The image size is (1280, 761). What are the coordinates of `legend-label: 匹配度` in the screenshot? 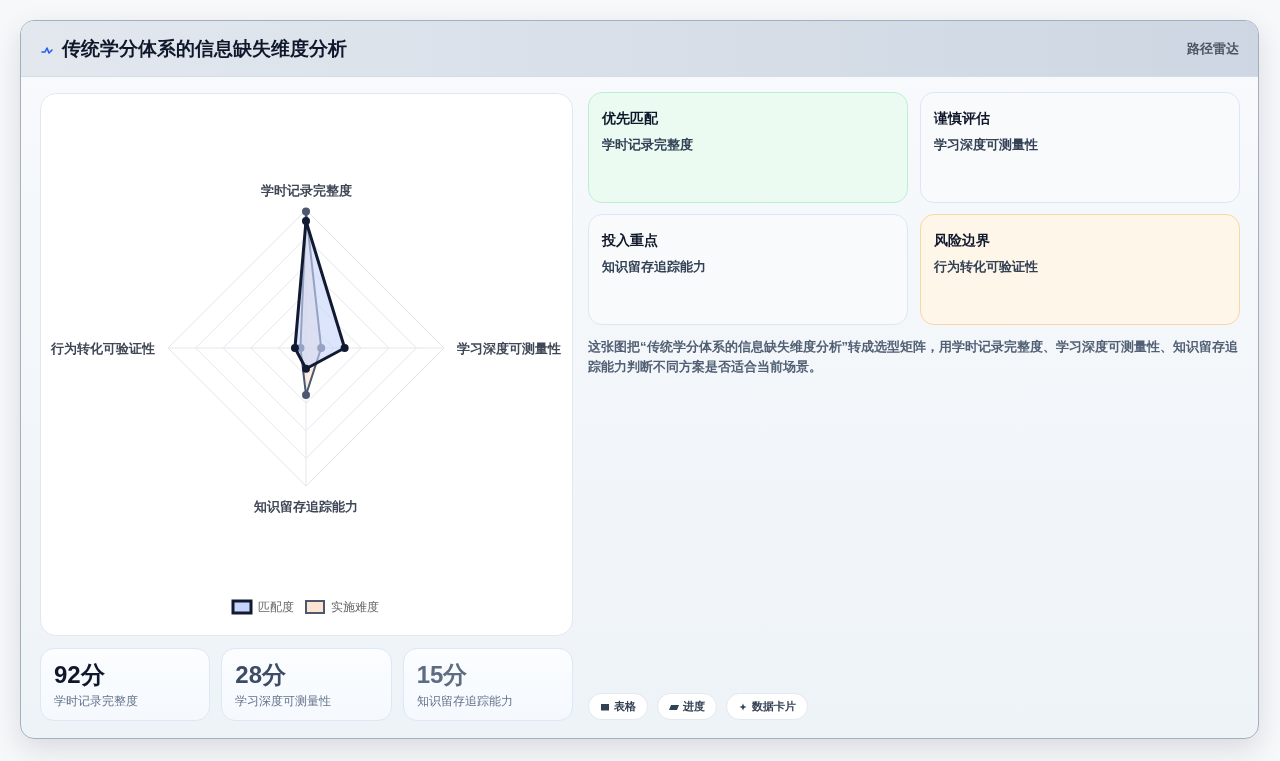 It's located at (276, 607).